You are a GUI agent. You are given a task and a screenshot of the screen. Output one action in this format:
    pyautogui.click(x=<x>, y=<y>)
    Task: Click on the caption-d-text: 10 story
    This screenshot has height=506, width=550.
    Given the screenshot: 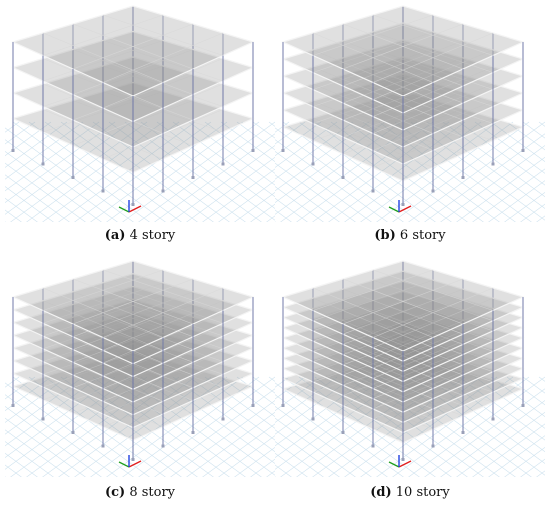 What is the action you would take?
    pyautogui.click(x=422, y=492)
    